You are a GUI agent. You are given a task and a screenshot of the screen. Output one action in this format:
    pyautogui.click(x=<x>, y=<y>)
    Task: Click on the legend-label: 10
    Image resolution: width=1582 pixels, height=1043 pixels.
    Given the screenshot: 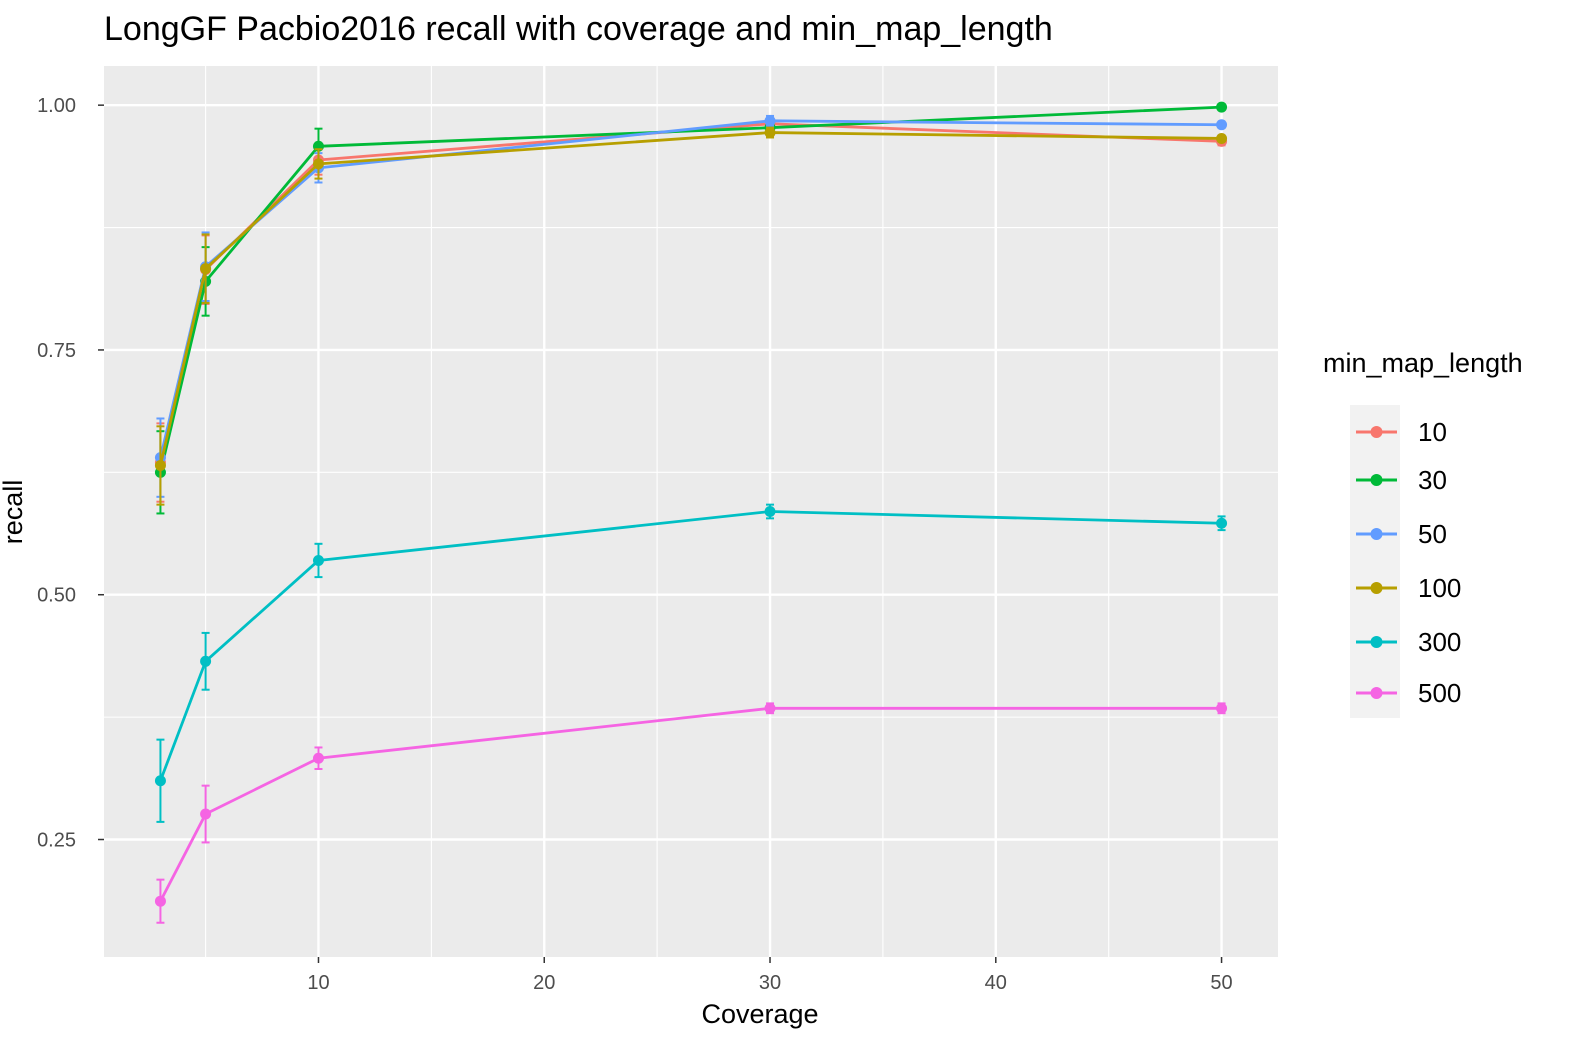 What is the action you would take?
    pyautogui.click(x=1432, y=432)
    